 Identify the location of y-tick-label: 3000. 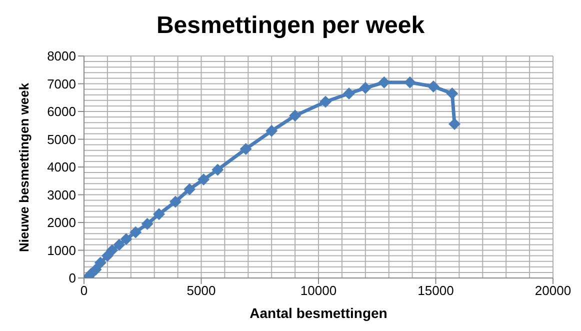
(61, 194).